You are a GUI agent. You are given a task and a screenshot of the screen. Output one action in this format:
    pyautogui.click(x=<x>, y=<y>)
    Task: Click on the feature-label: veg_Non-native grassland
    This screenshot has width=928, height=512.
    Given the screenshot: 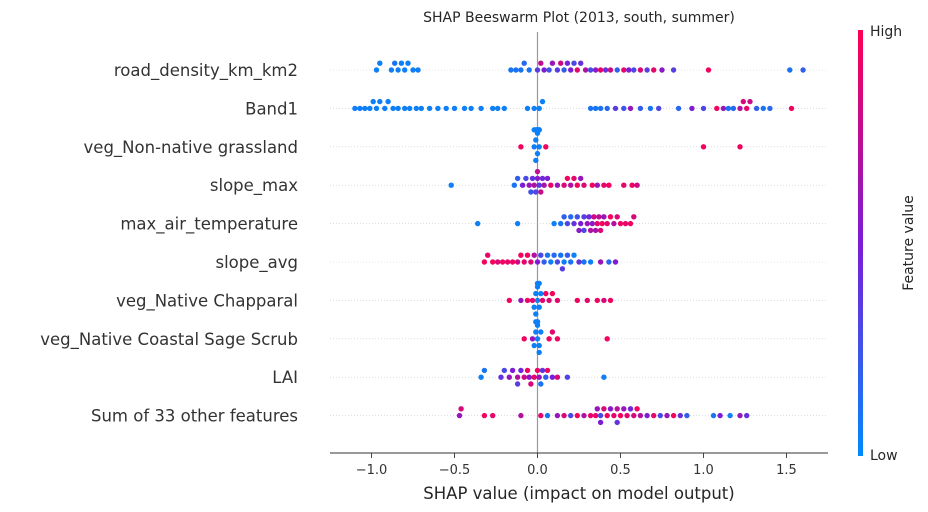 What is the action you would take?
    pyautogui.click(x=191, y=148)
    